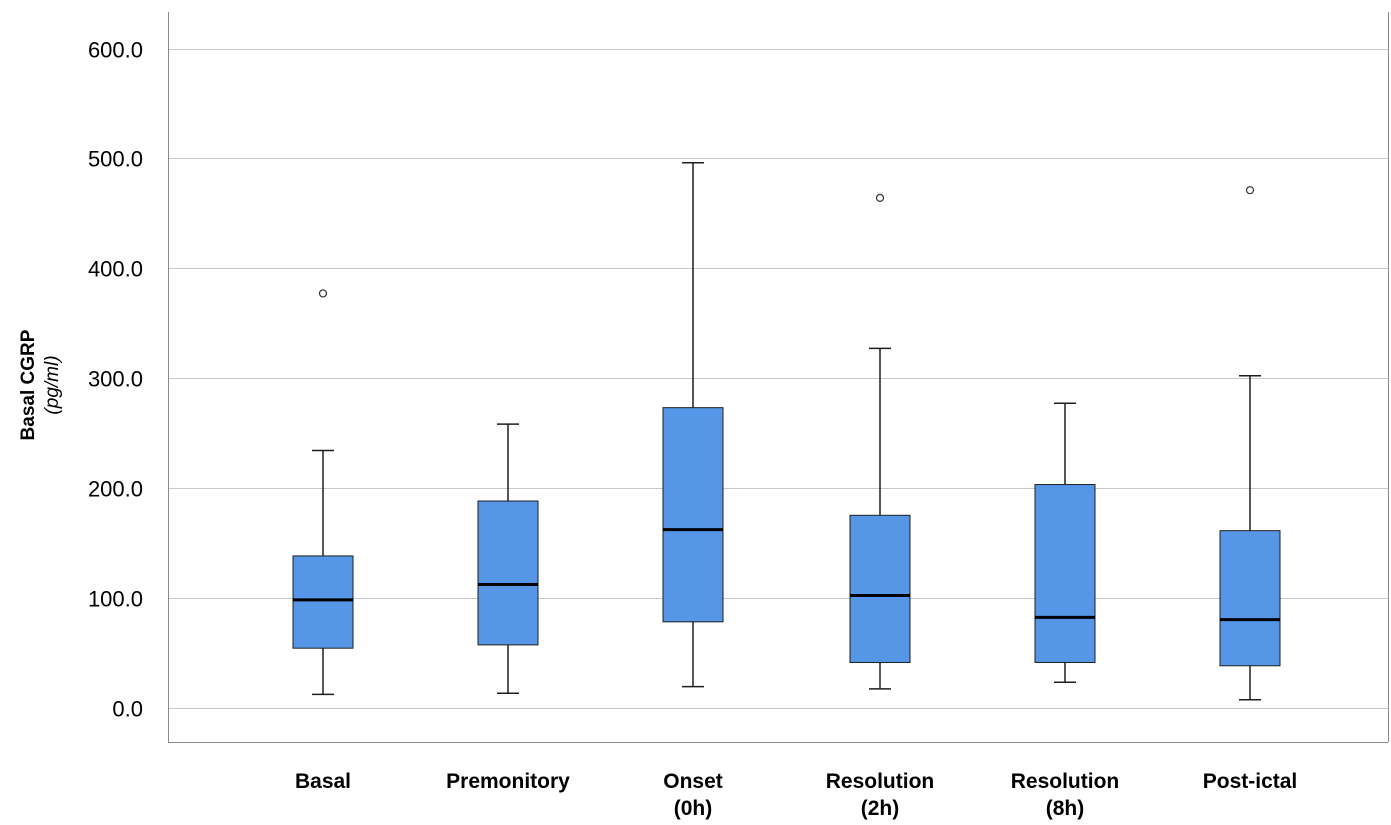 The image size is (1391, 825). I want to click on y-tick-label: 0.0, so click(127, 709).